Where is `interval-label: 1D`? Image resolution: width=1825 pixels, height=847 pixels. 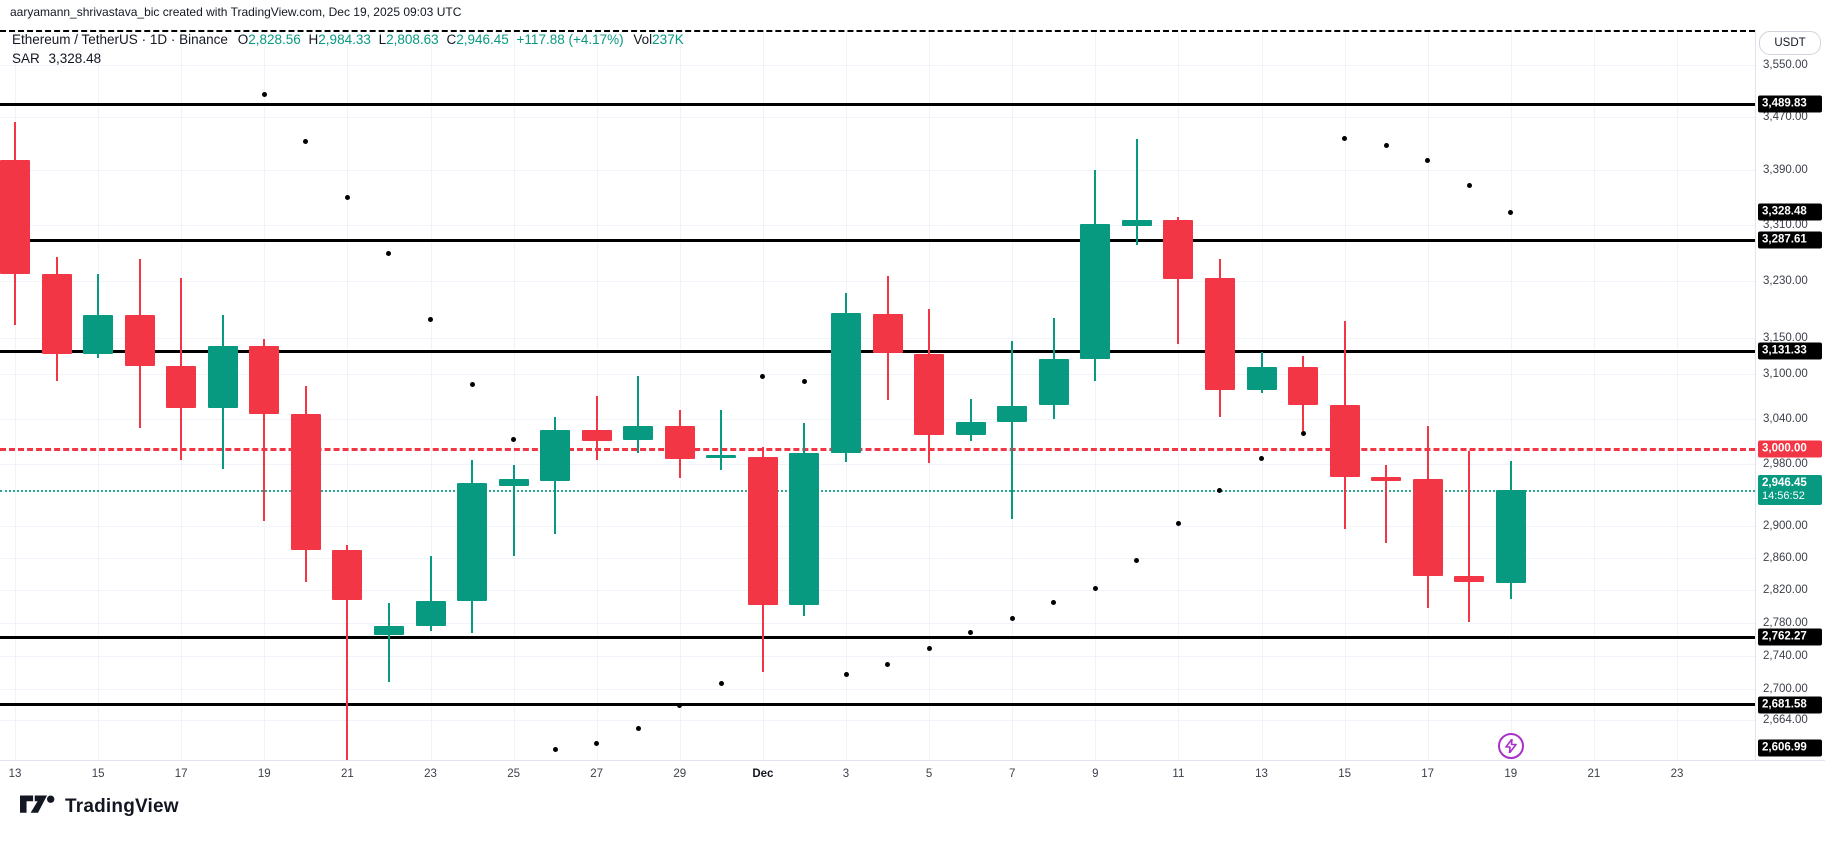 interval-label: 1D is located at coordinates (158, 39).